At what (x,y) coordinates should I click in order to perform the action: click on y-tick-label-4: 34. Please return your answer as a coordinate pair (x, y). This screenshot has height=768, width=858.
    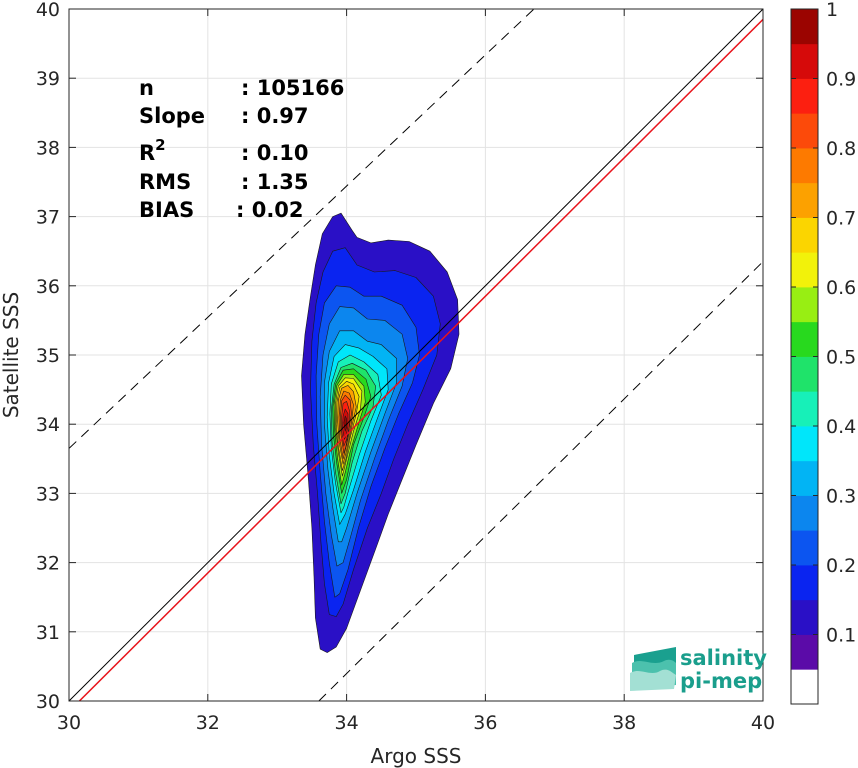
    Looking at the image, I should click on (48, 425).